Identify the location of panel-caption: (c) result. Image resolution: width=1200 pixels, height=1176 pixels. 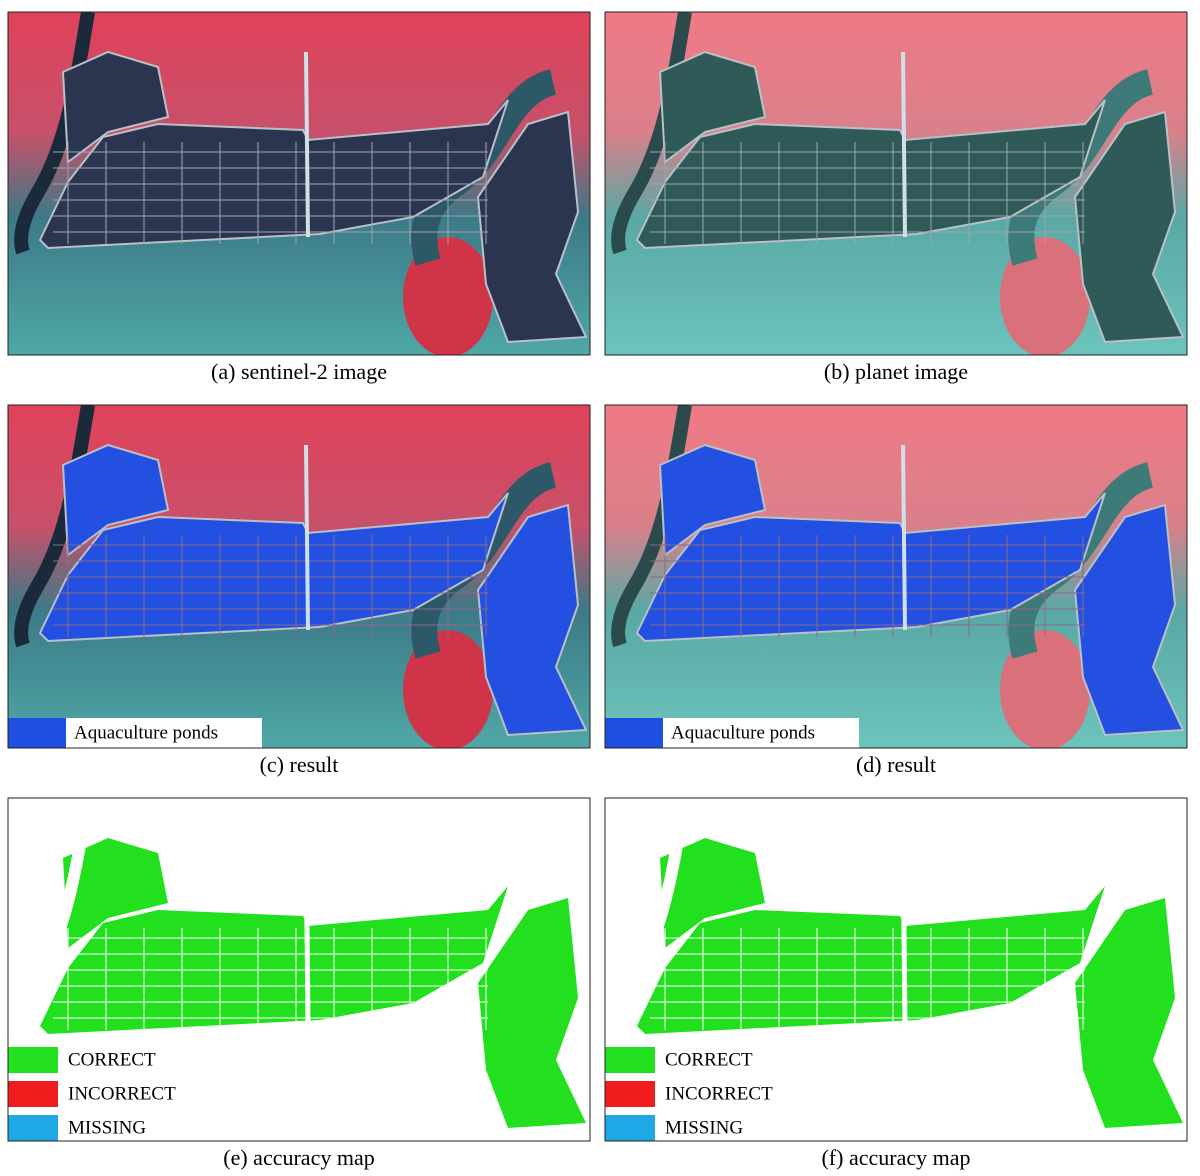
(299, 764).